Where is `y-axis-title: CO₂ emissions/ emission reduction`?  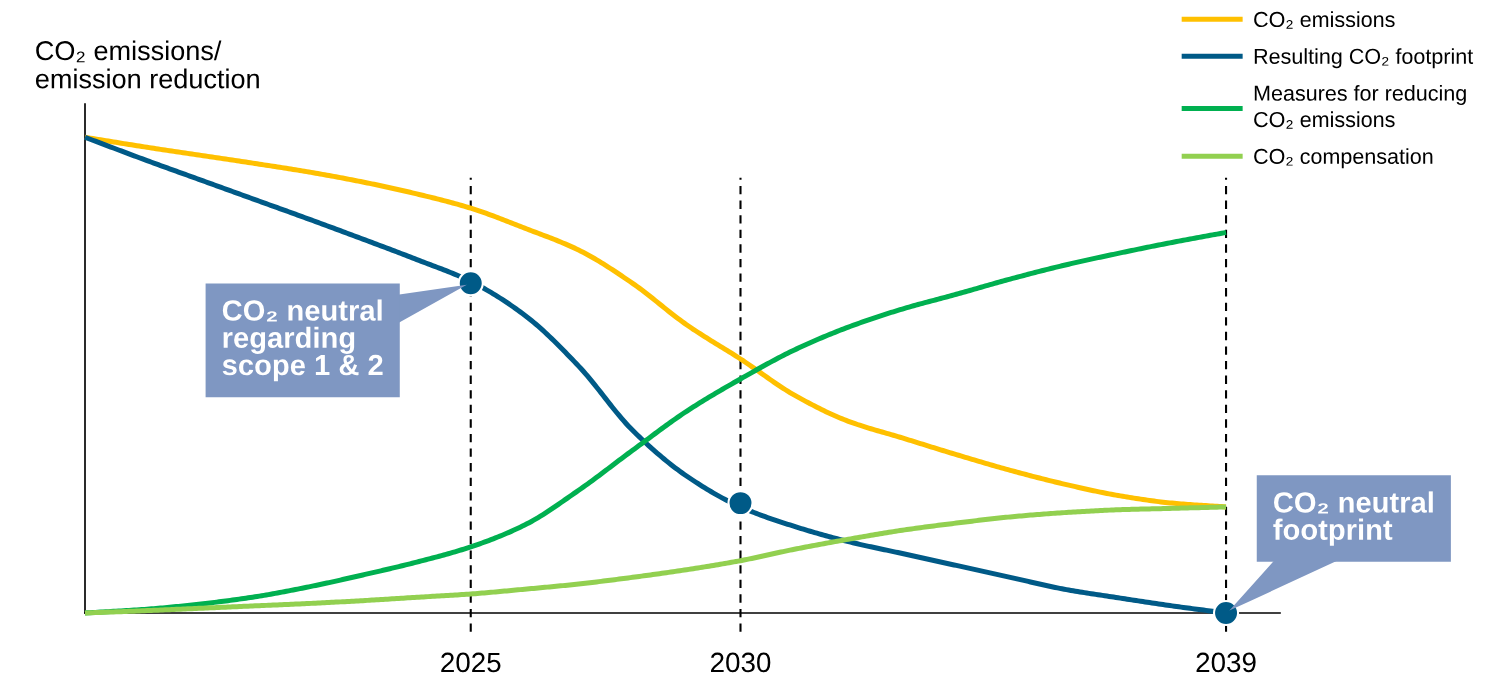
y-axis-title: CO₂ emissions/ emission reduction is located at coordinates (147, 64).